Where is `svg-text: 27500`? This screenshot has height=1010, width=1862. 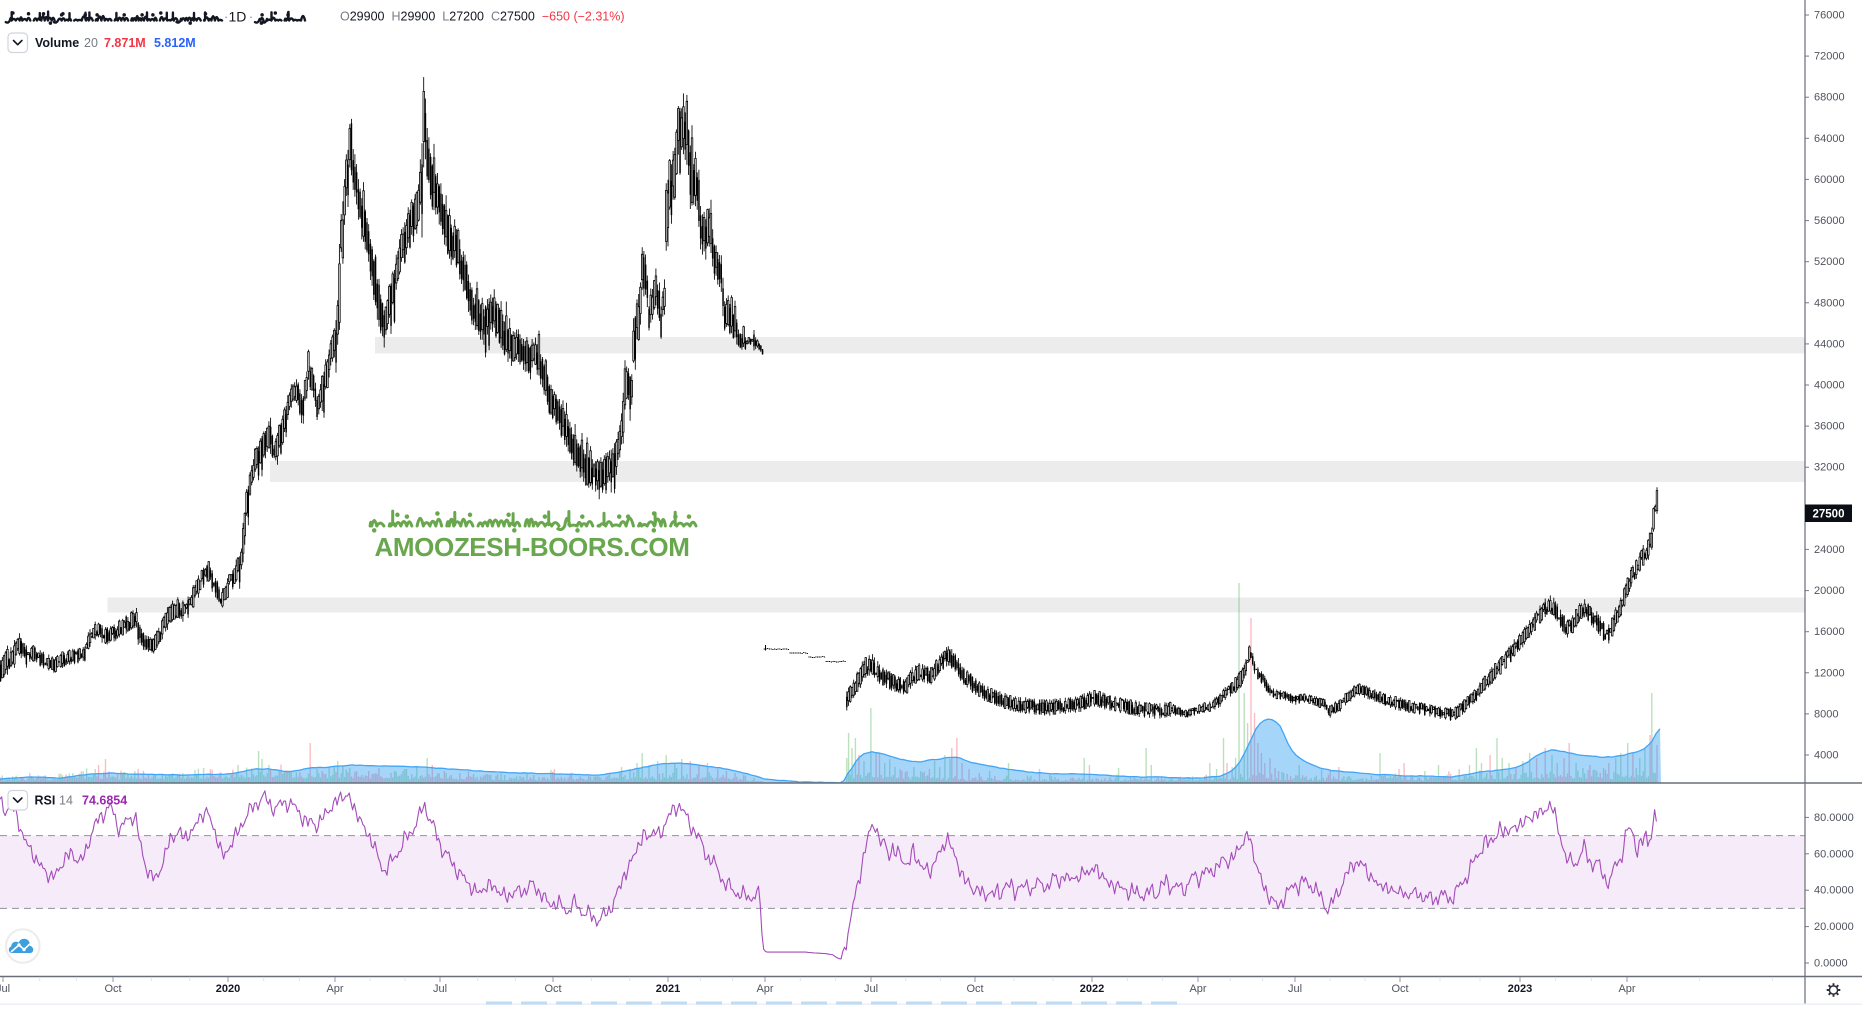
svg-text: 27500 is located at coordinates (1829, 515).